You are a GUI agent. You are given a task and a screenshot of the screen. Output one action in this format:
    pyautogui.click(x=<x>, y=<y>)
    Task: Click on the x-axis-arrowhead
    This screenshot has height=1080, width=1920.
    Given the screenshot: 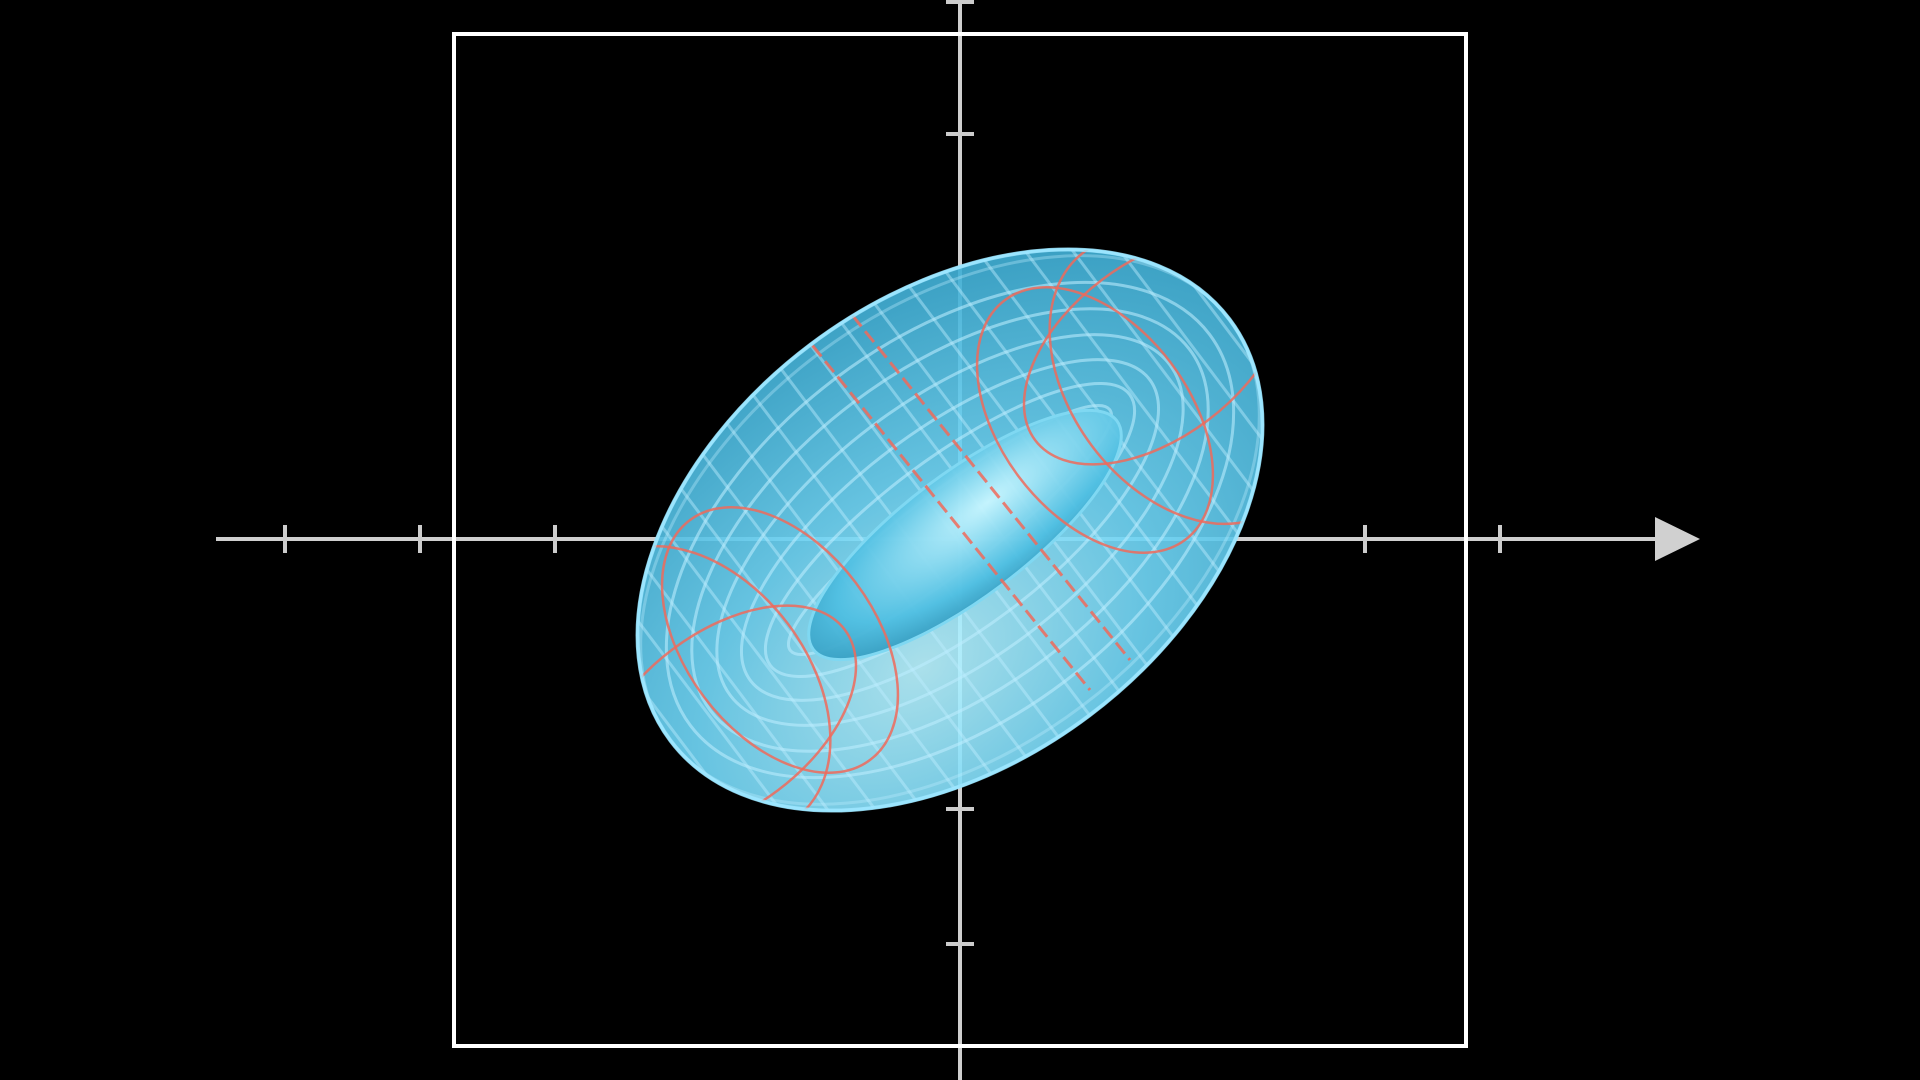 What is the action you would take?
    pyautogui.click(x=1677, y=539)
    